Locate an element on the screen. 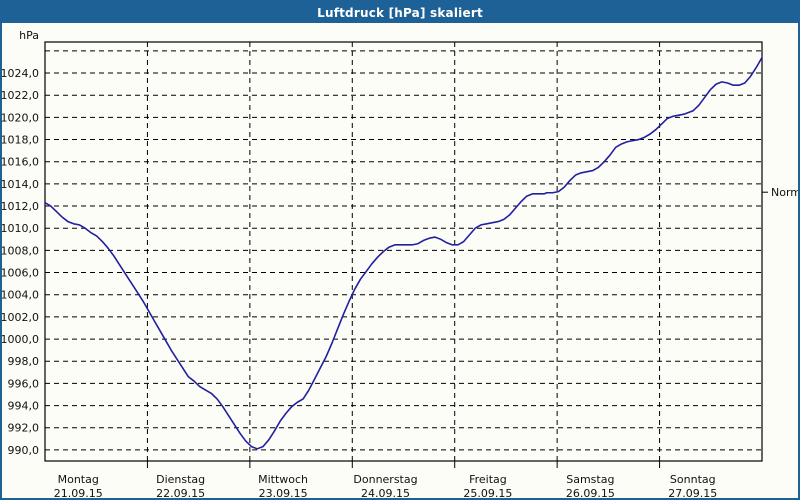 Image resolution: width=800 pixels, height=500 pixels. y-axis-tick-label: 1016,0 is located at coordinates (20, 162).